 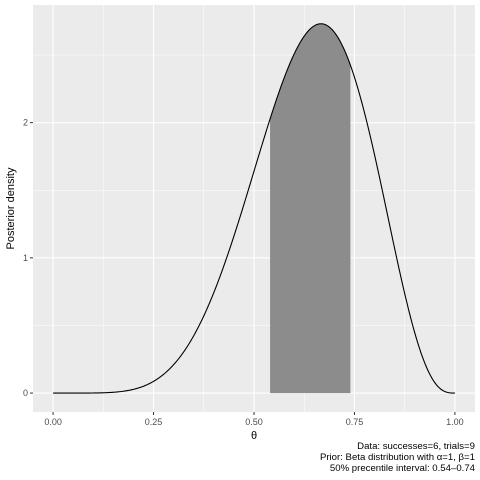 I want to click on x-tick-label: 0.25, so click(x=154, y=422).